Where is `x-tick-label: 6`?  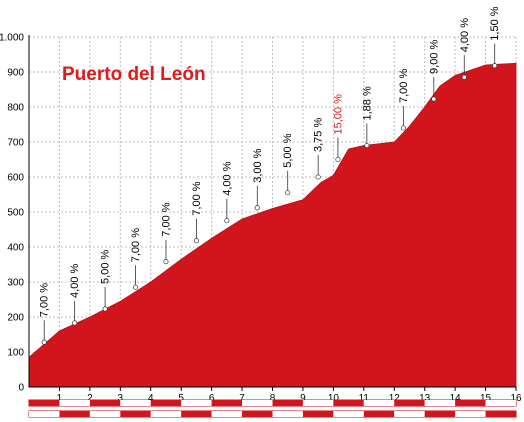
x-tick-label: 6 is located at coordinates (212, 398).